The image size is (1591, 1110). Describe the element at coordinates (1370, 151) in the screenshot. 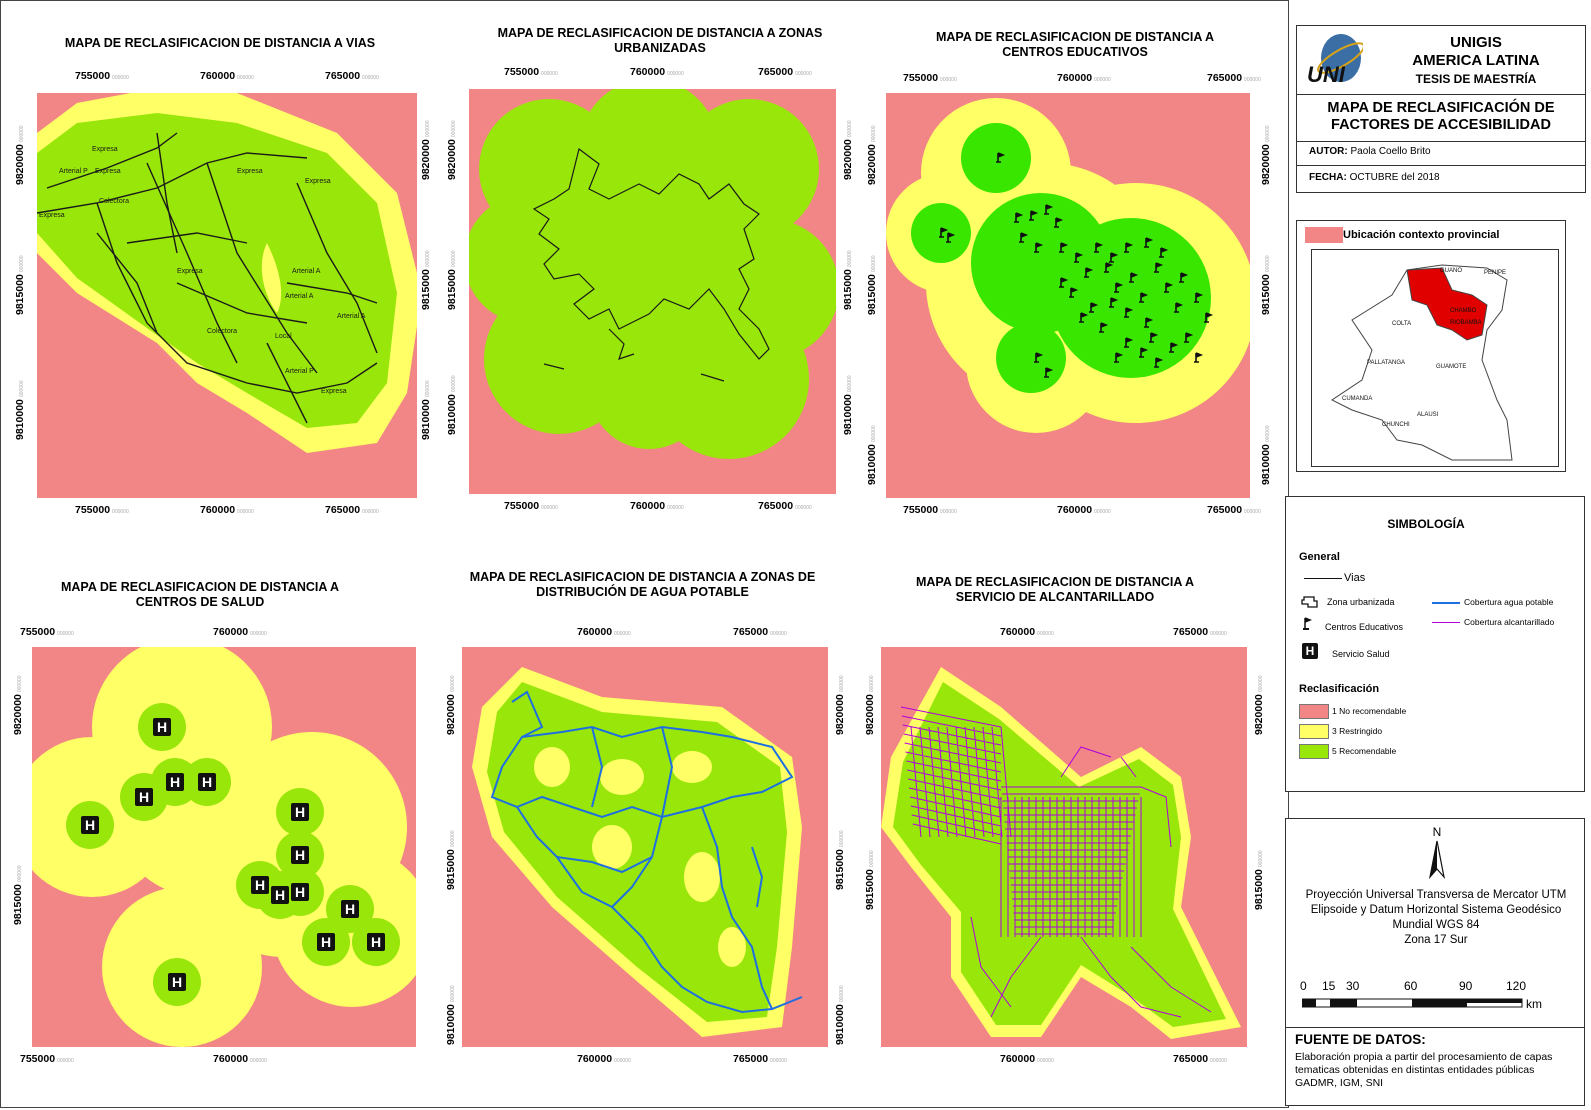

I see `author-row: AUTOR: Paola Coello Brito` at that location.